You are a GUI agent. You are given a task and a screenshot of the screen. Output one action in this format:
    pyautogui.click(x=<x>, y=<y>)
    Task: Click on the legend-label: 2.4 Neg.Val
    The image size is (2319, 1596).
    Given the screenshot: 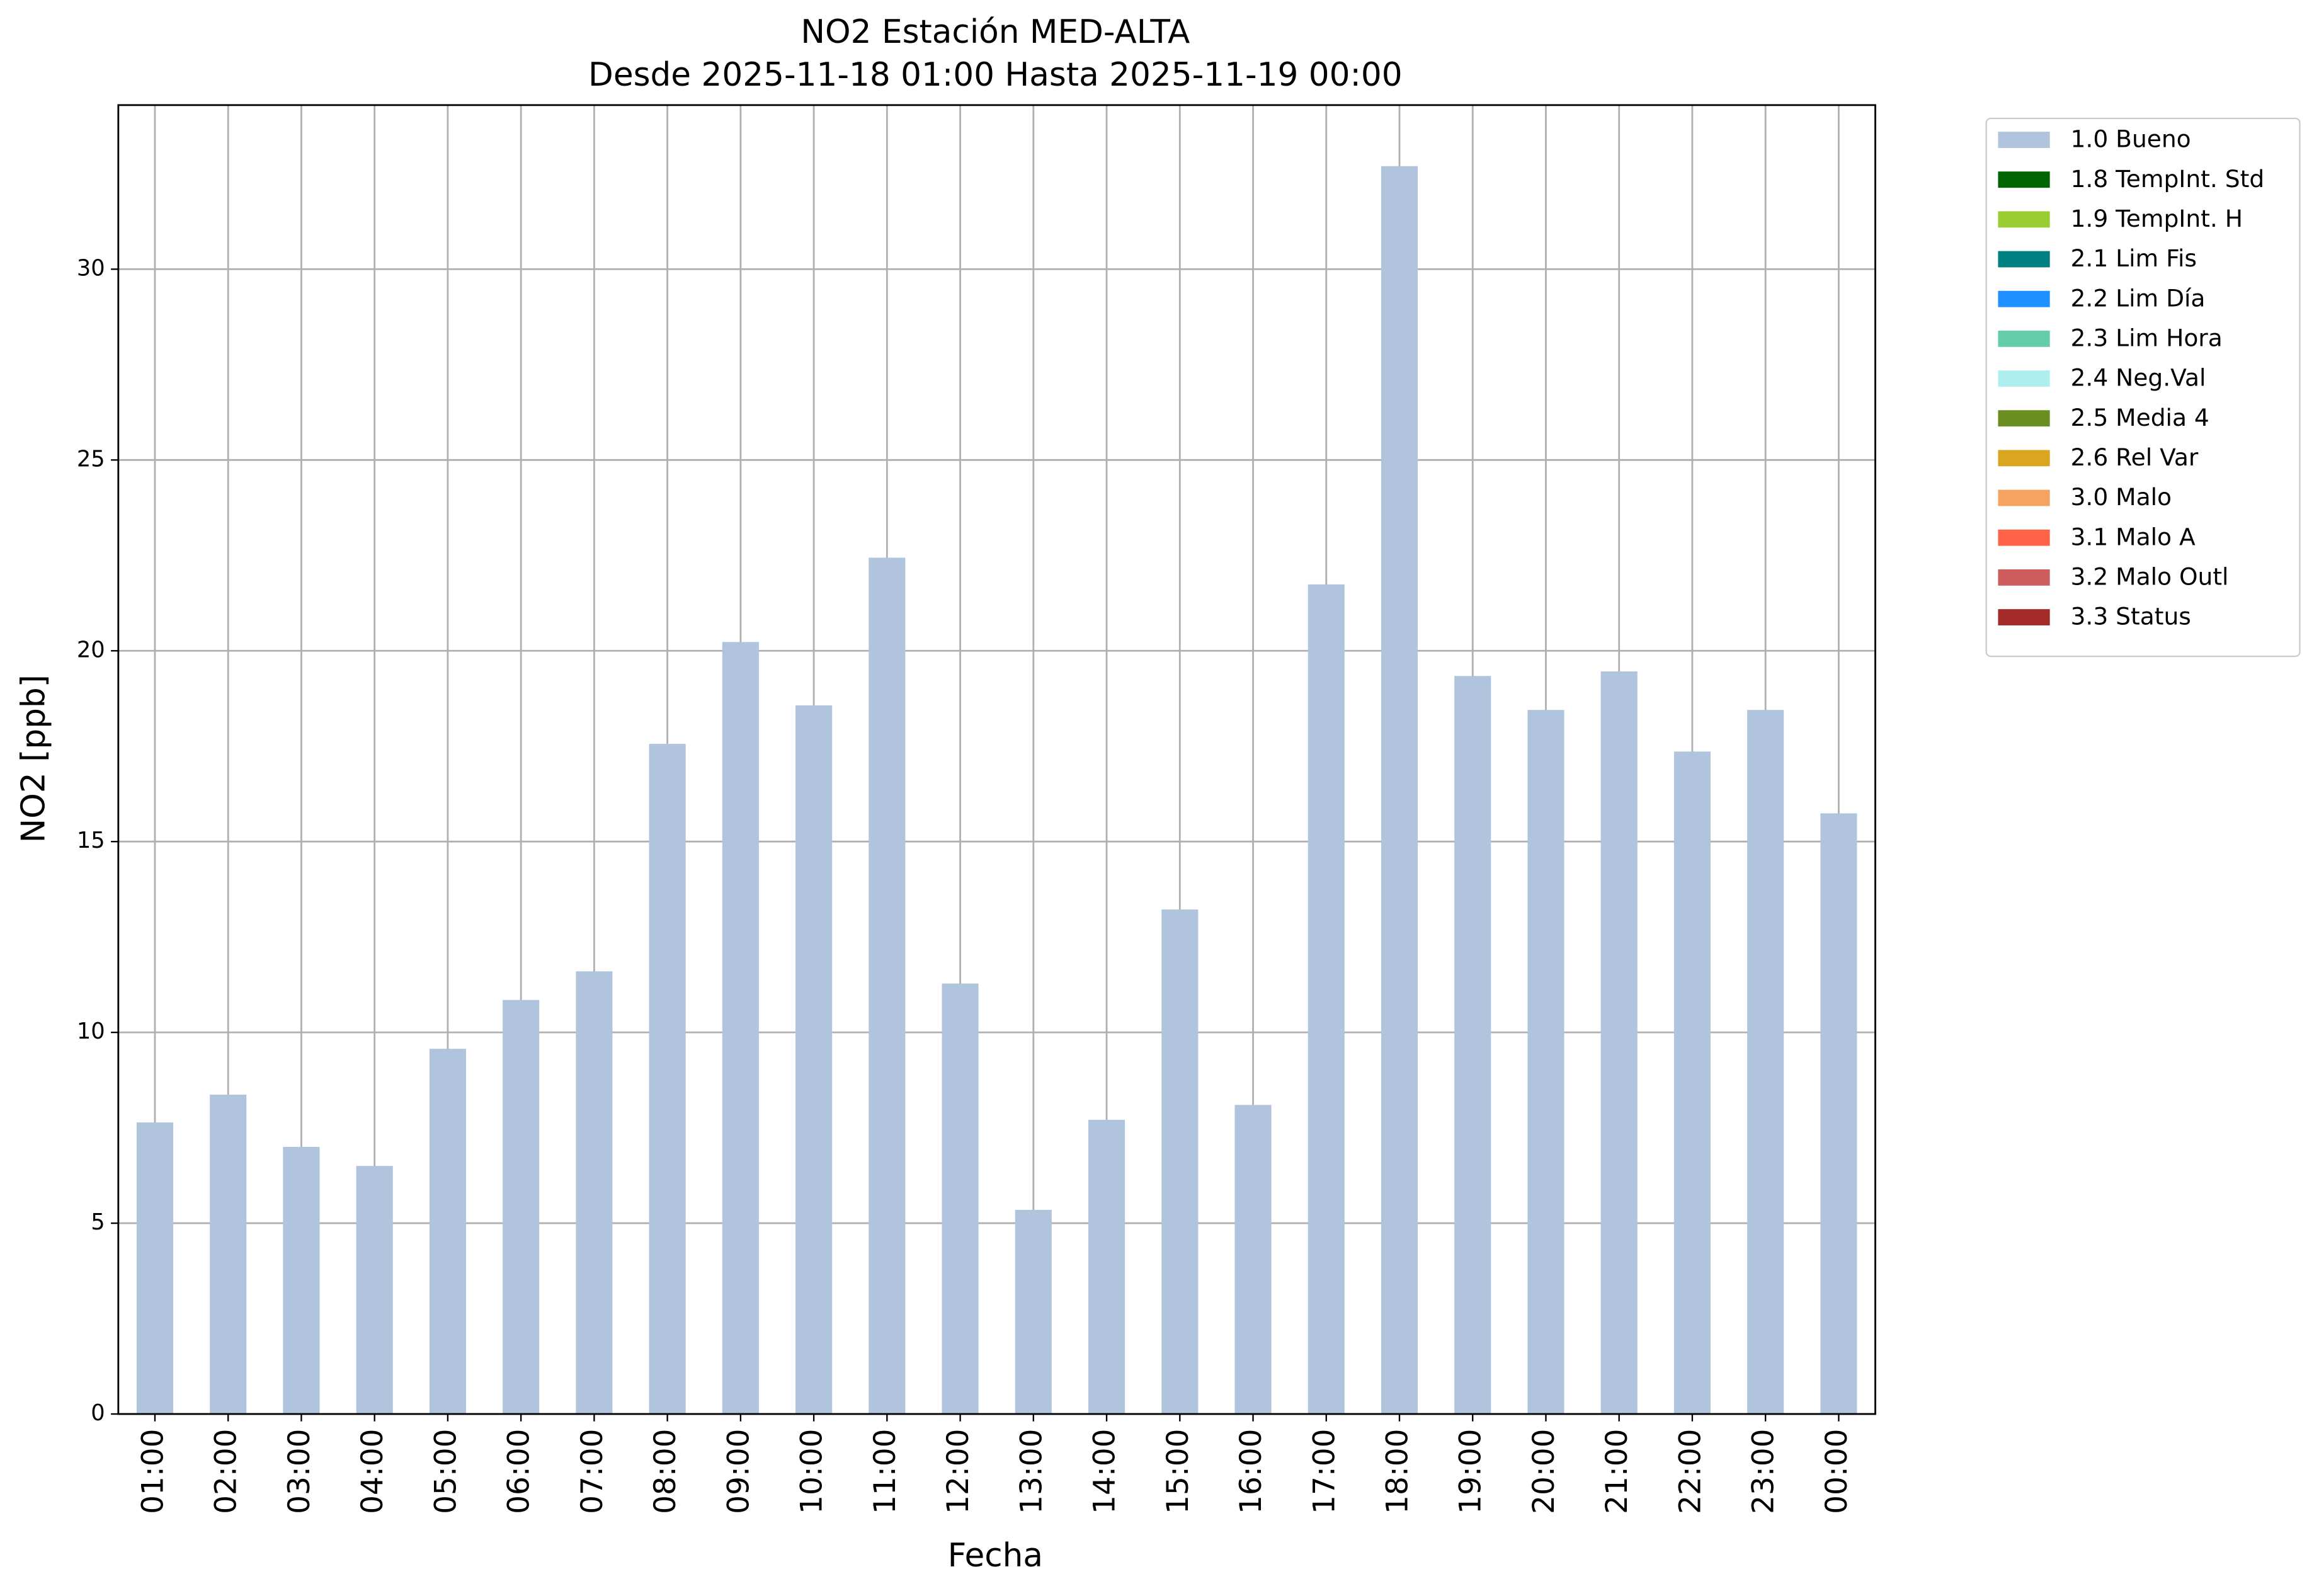 What is the action you would take?
    pyautogui.click(x=2138, y=378)
    